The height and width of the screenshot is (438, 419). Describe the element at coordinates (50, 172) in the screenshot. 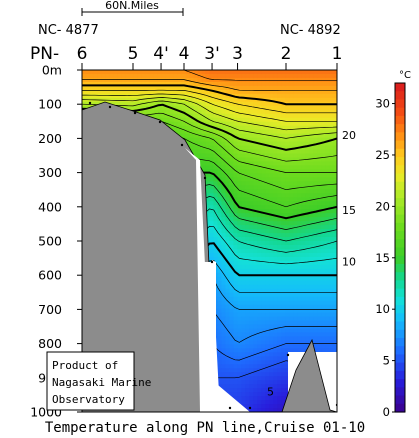

I see `depth-tick-label: 300` at that location.